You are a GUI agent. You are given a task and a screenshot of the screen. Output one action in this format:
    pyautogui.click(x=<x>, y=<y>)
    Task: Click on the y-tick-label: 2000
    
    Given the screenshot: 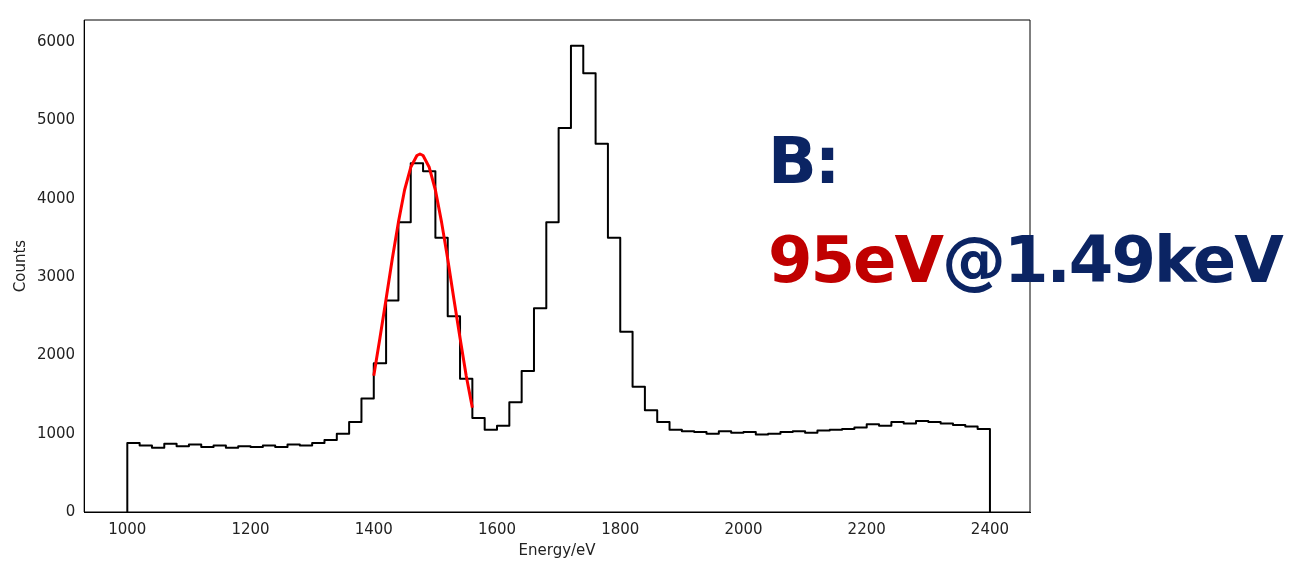 What is the action you would take?
    pyautogui.click(x=56, y=354)
    